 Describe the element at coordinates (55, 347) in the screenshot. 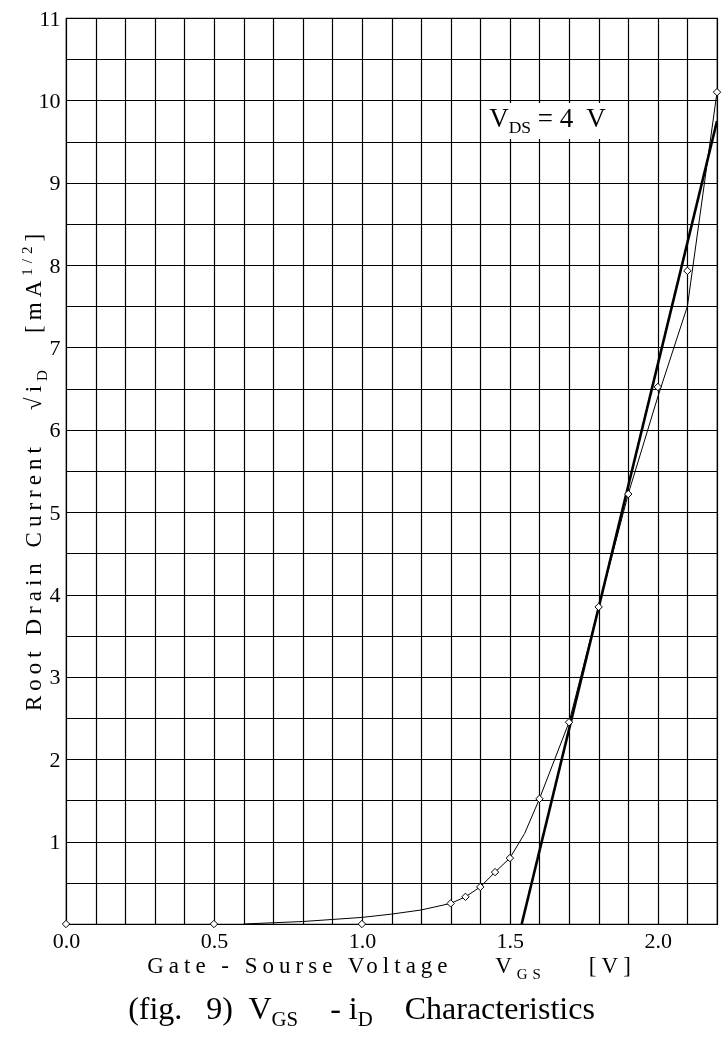

I see `y-tick-label: 7` at that location.